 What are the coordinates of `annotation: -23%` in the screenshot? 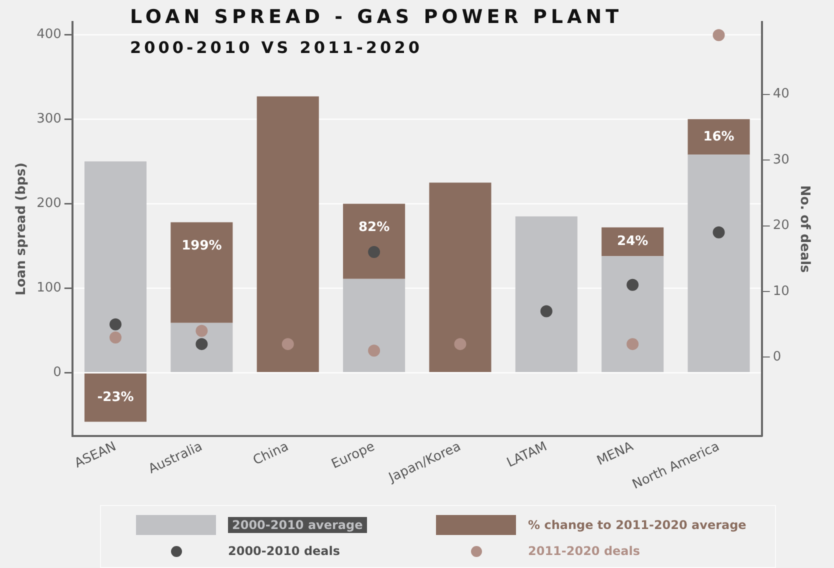 It's located at (115, 398).